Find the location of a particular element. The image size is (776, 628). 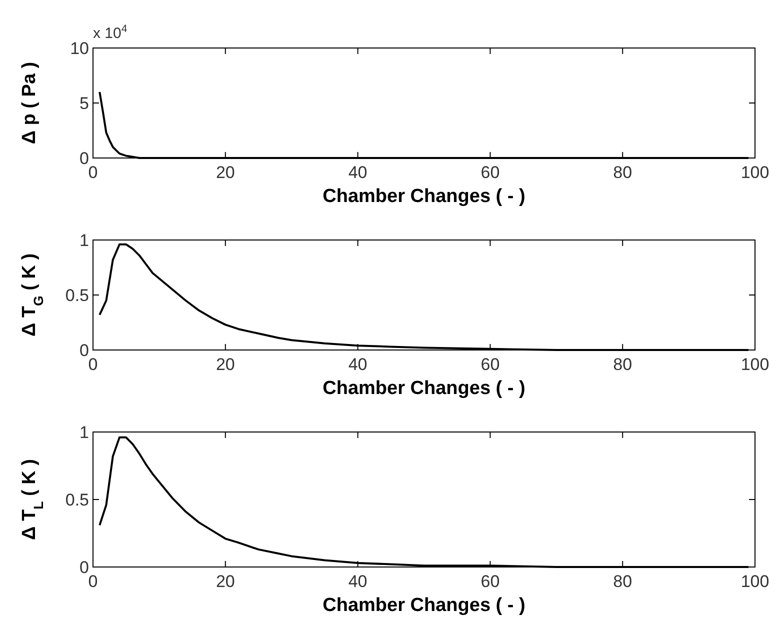

y-axis-title: Δ p ( Pa ) is located at coordinates (29, 103).